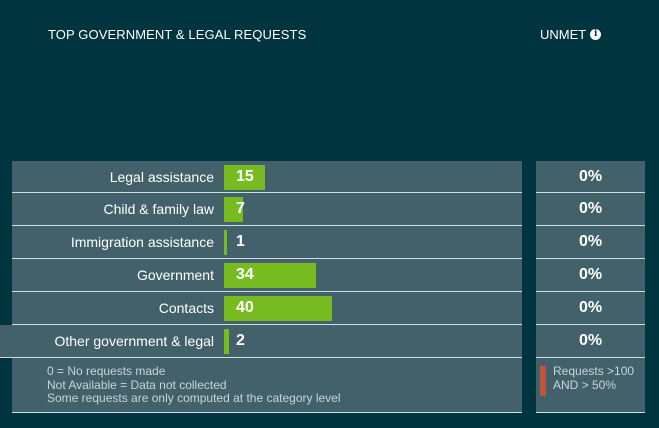 Image resolution: width=659 pixels, height=428 pixels. Describe the element at coordinates (267, 209) in the screenshot. I see `request-row: Child & family law 7` at that location.